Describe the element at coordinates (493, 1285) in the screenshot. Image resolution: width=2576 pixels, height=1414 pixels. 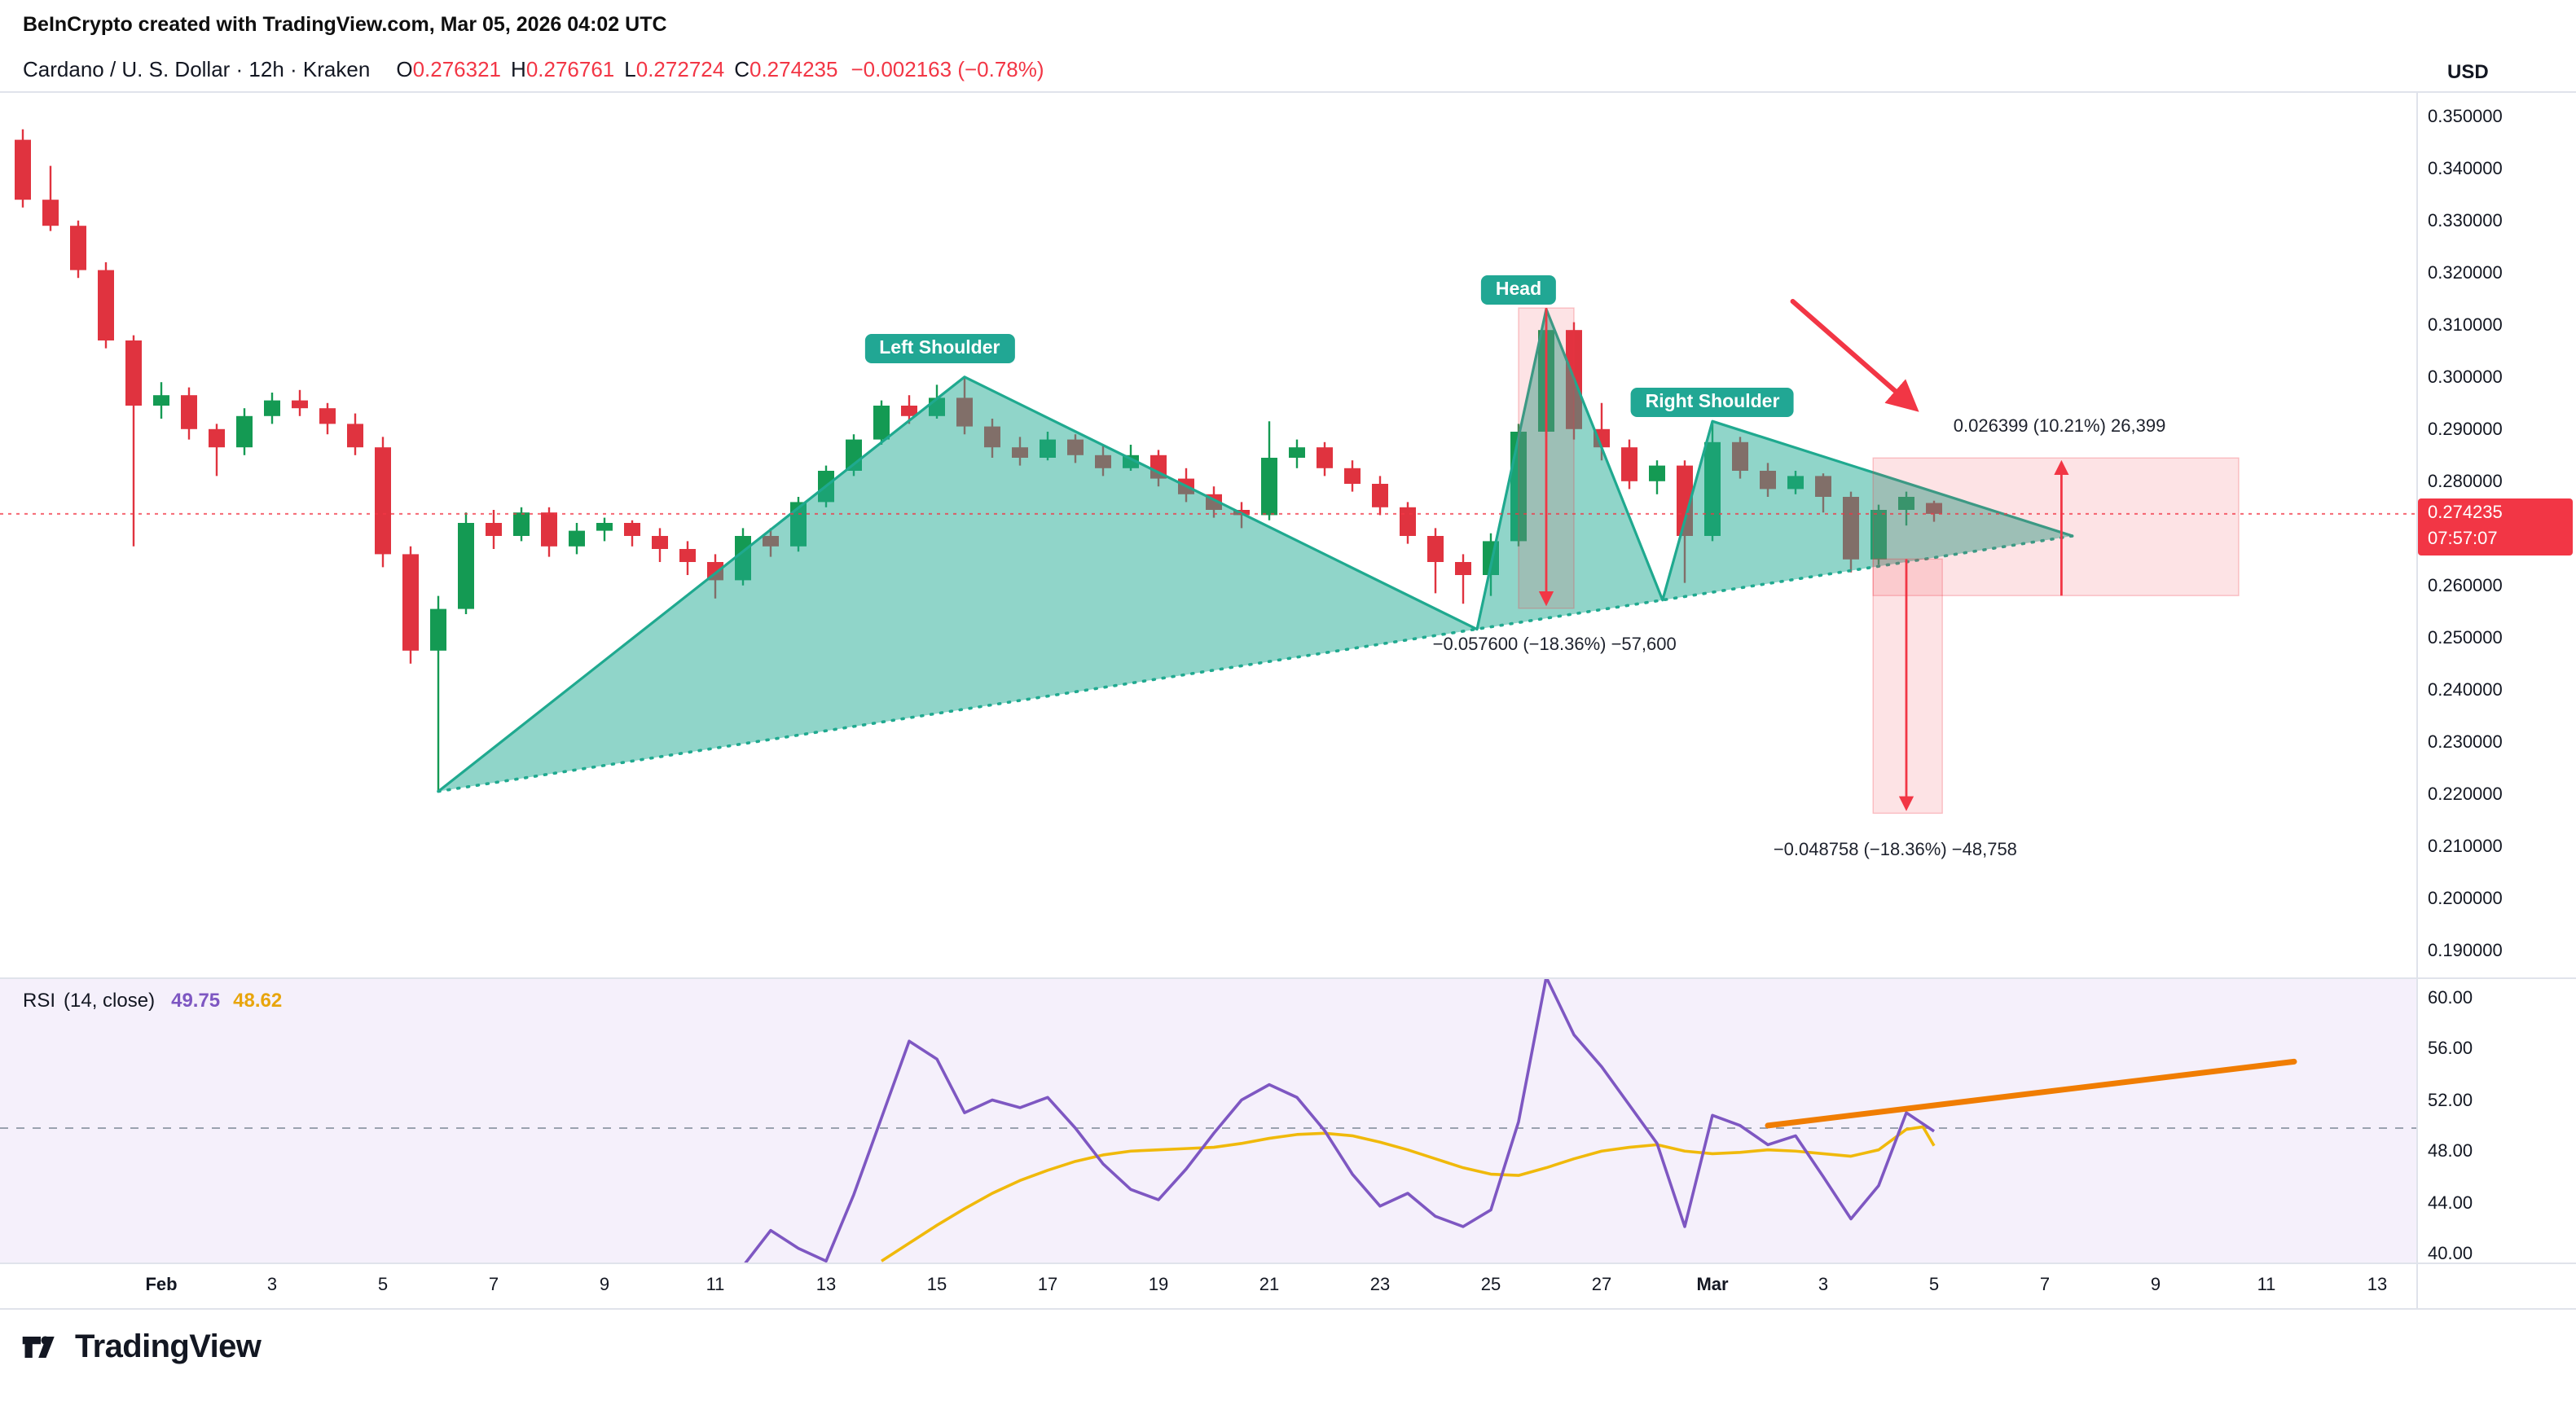
I see `time-axis-label: 7` at that location.